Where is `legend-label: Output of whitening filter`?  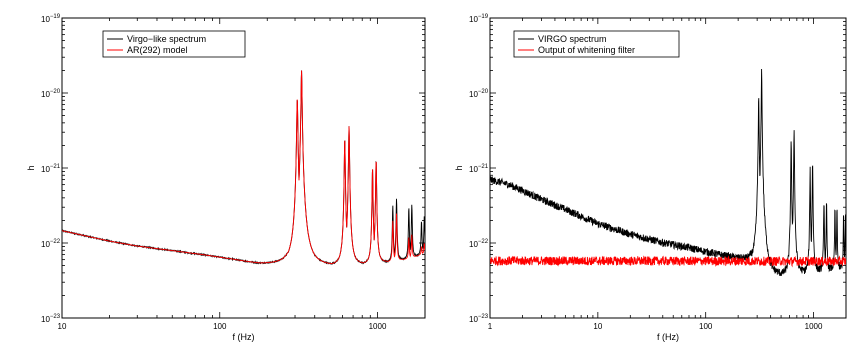
legend-label: Output of whitening filter is located at coordinates (586, 50).